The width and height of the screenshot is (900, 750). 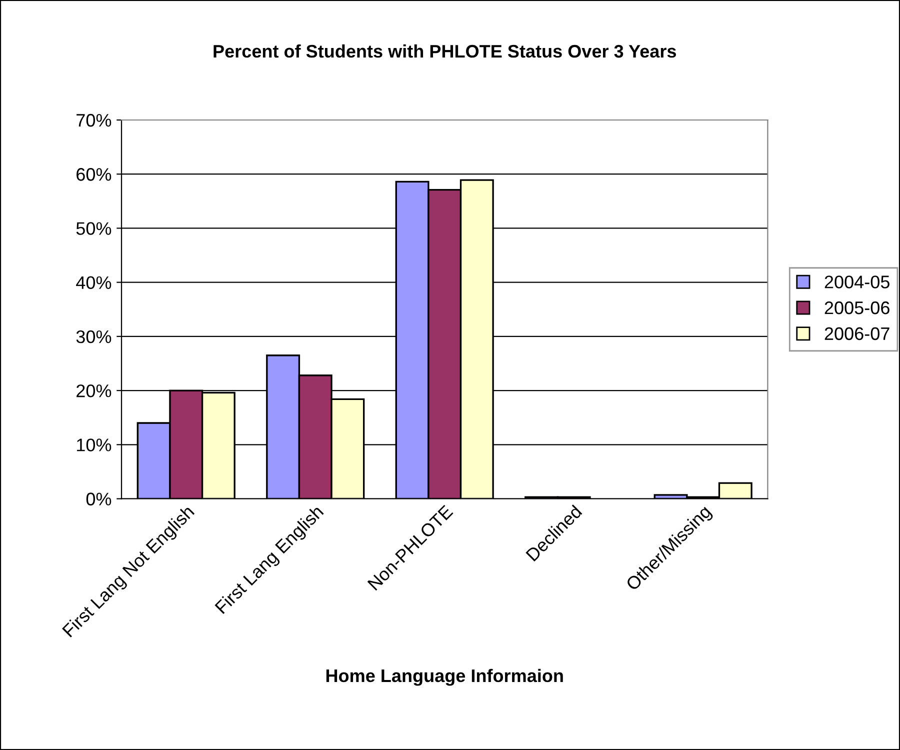 What do you see at coordinates (94, 283) in the screenshot?
I see `y-tick-label: 40%` at bounding box center [94, 283].